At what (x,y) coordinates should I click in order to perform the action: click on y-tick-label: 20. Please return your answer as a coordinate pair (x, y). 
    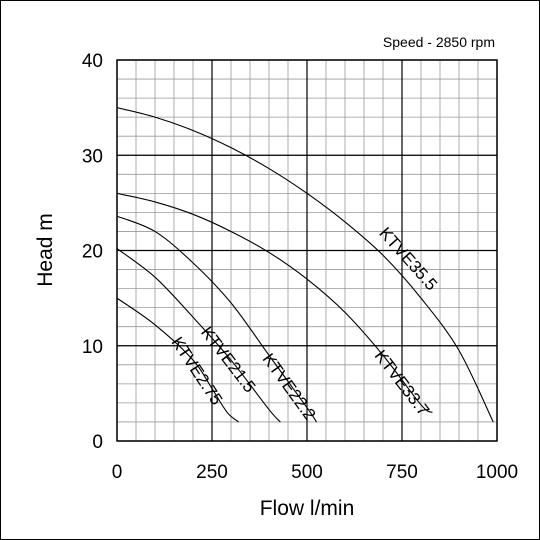
    Looking at the image, I should click on (92, 252).